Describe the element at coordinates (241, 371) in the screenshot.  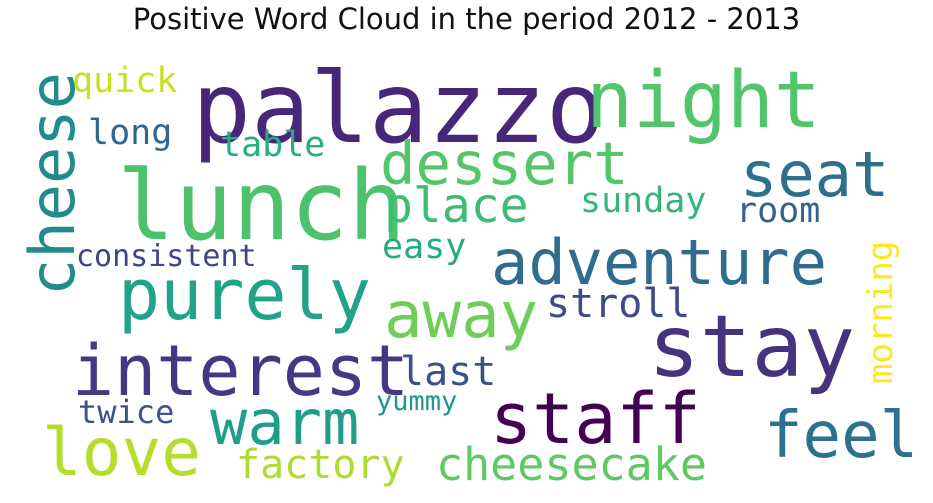
I see `word-interest: interest` at that location.